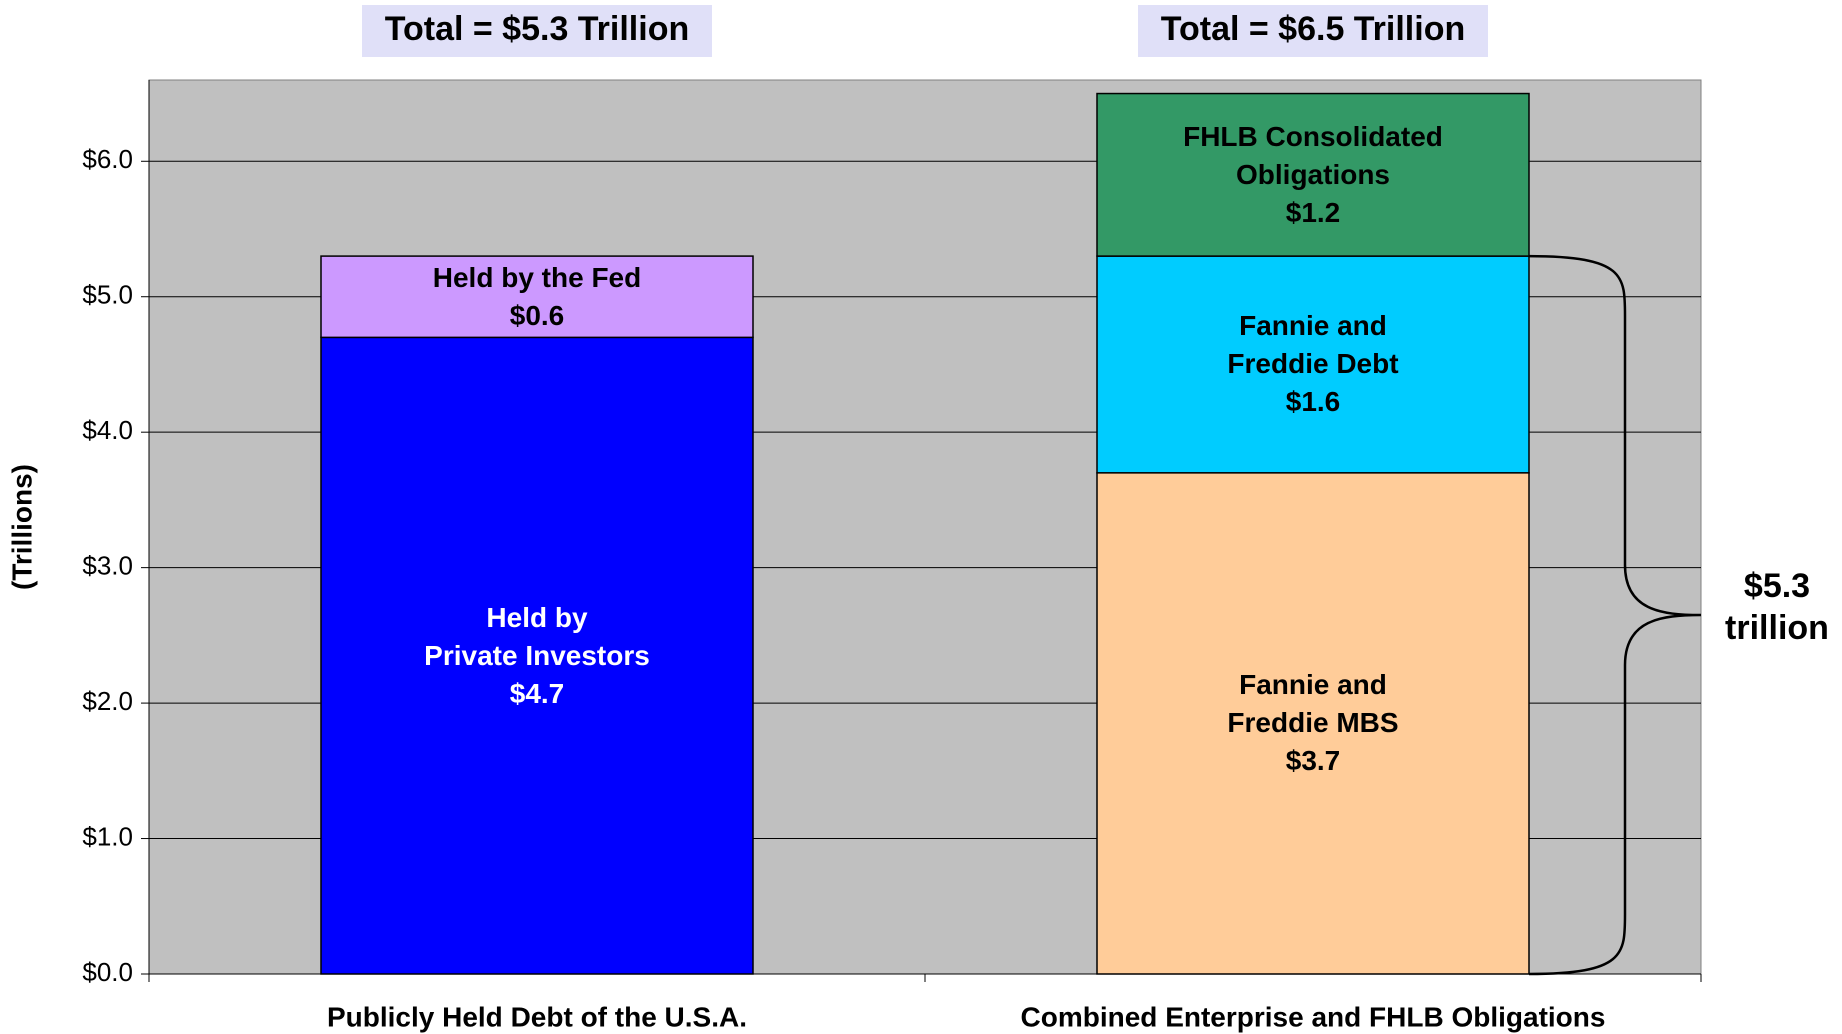 This screenshot has height=1034, width=1842. Describe the element at coordinates (107, 972) in the screenshot. I see `y-tick-label: $0.0` at that location.